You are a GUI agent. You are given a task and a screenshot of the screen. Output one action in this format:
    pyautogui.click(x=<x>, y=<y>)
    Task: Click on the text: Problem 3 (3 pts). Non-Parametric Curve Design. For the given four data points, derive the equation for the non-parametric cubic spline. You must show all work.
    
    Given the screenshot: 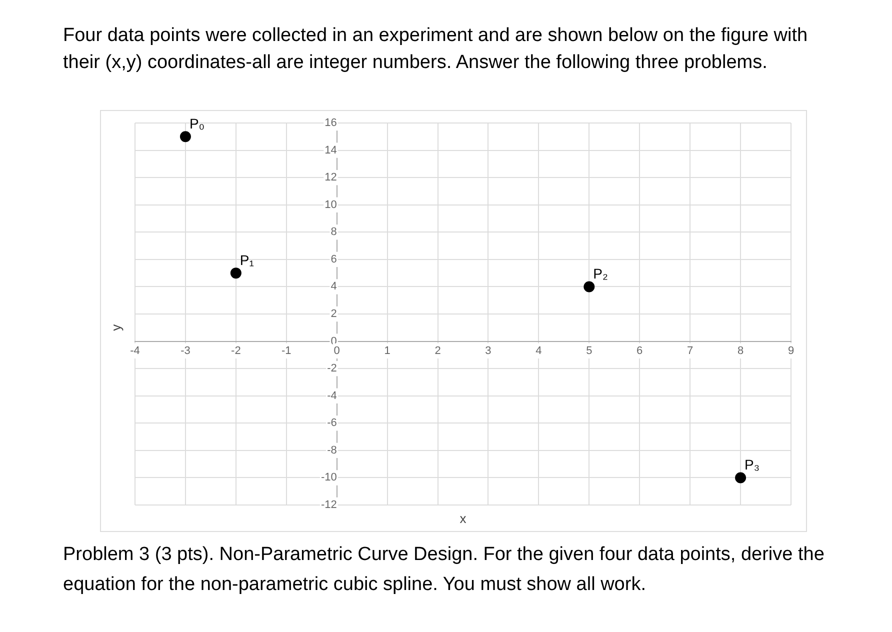 What is the action you would take?
    pyautogui.click(x=444, y=570)
    